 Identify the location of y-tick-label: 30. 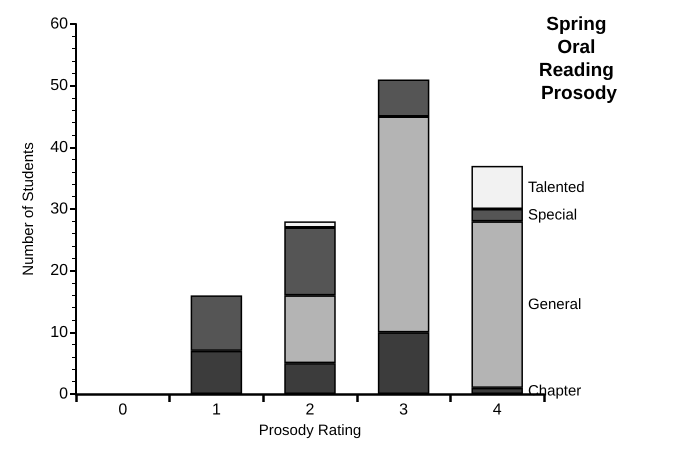
(59, 209).